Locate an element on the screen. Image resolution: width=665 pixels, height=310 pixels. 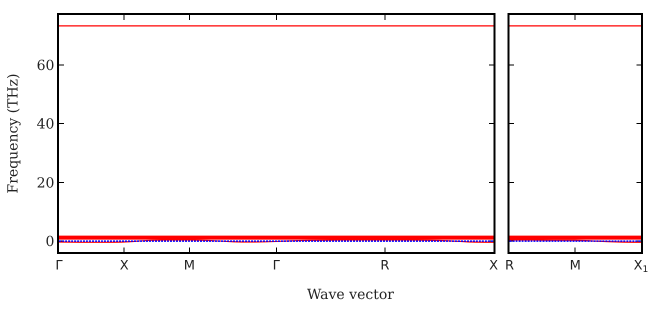
y-axis-title: Frequency (THz) is located at coordinates (14, 133).